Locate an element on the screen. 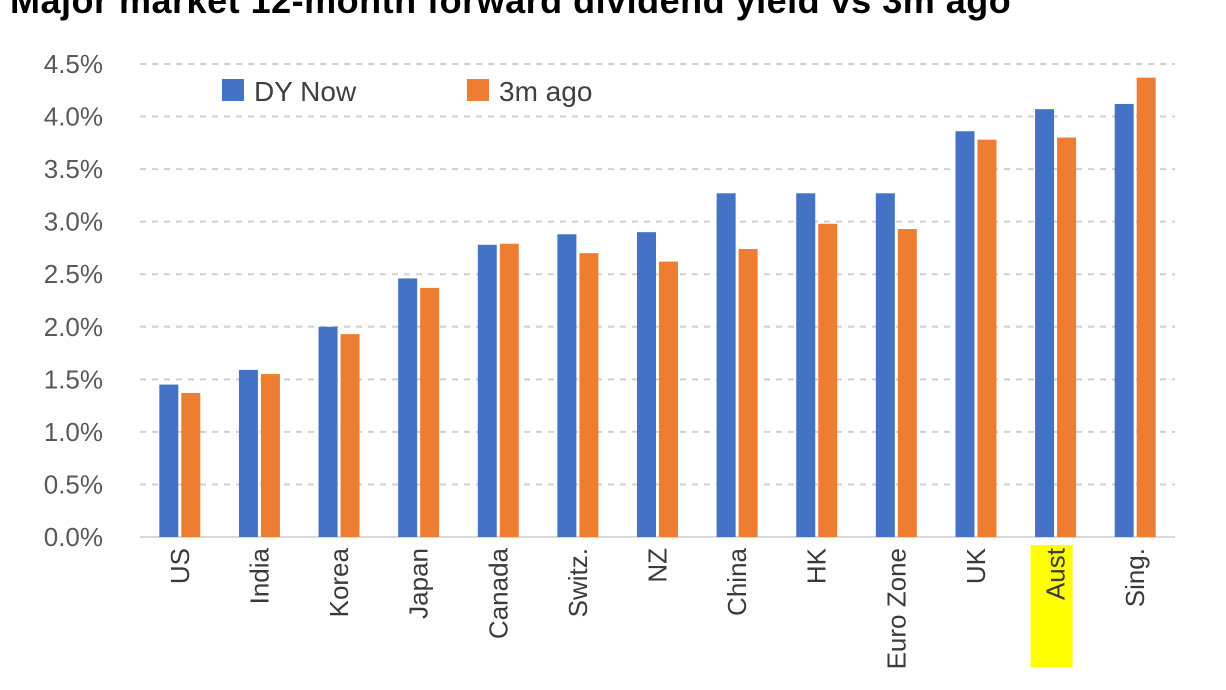 The width and height of the screenshot is (1226, 690). bar-3m-ago-sing- is located at coordinates (1146, 307).